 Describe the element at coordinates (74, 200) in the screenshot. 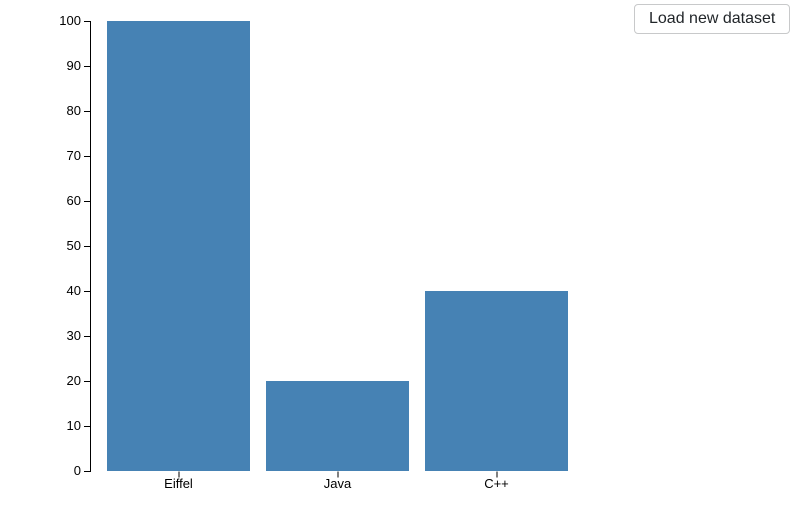

I see `y-tick-label: 60` at that location.